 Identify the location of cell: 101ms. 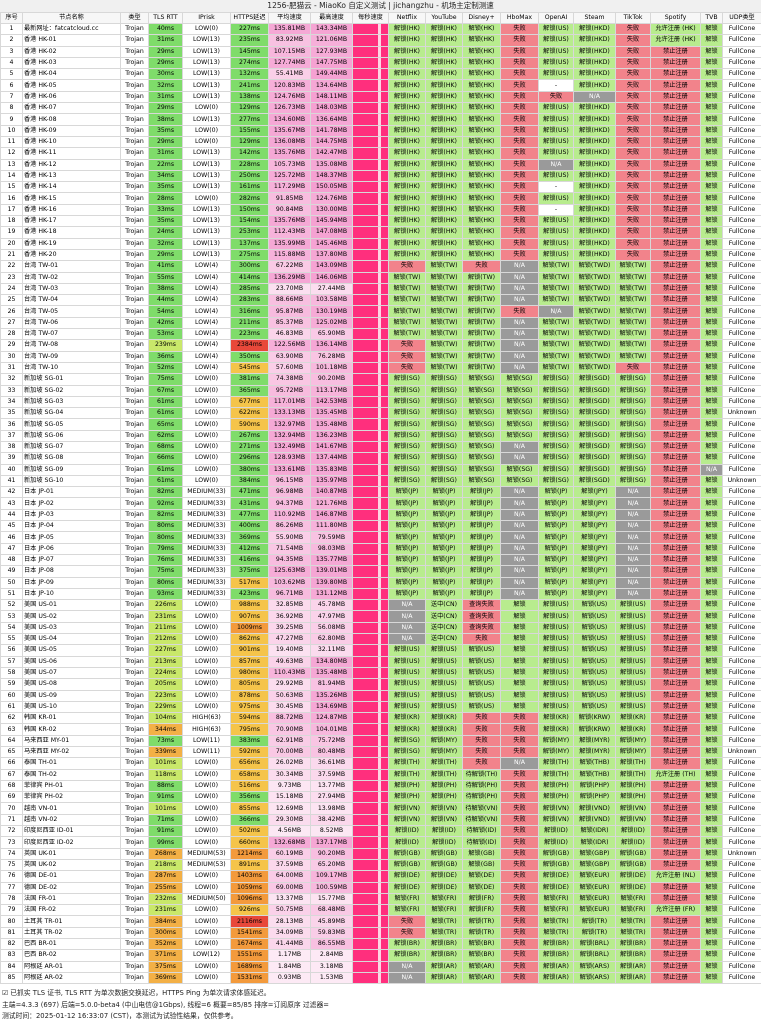
(165, 808).